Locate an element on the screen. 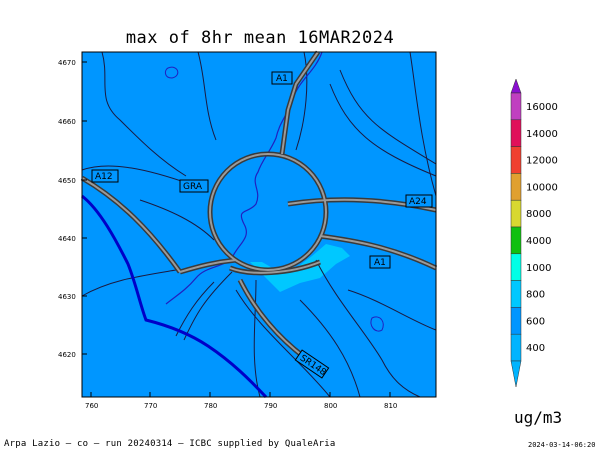 The image size is (600, 450). x-tick-labels: 760 770 780 790 800 810 is located at coordinates (241, 406).